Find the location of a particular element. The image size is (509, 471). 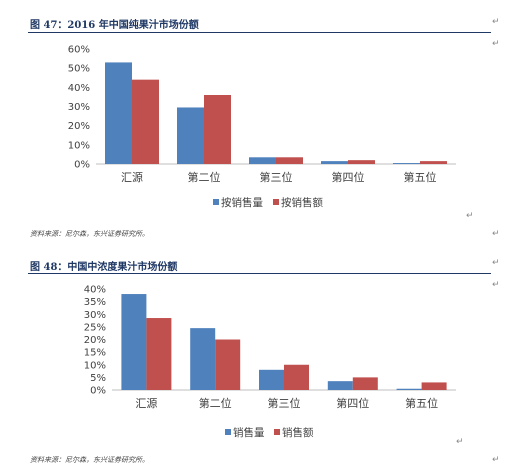

figure-48-title: 图 48：中国中浓度果汁市场份额 is located at coordinates (104, 267).